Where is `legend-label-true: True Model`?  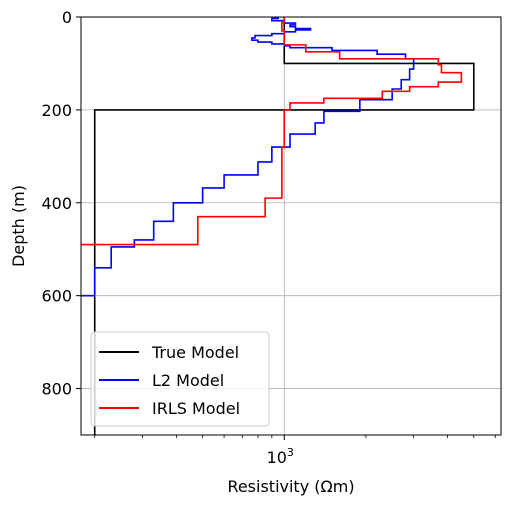 legend-label-true: True Model is located at coordinates (195, 352).